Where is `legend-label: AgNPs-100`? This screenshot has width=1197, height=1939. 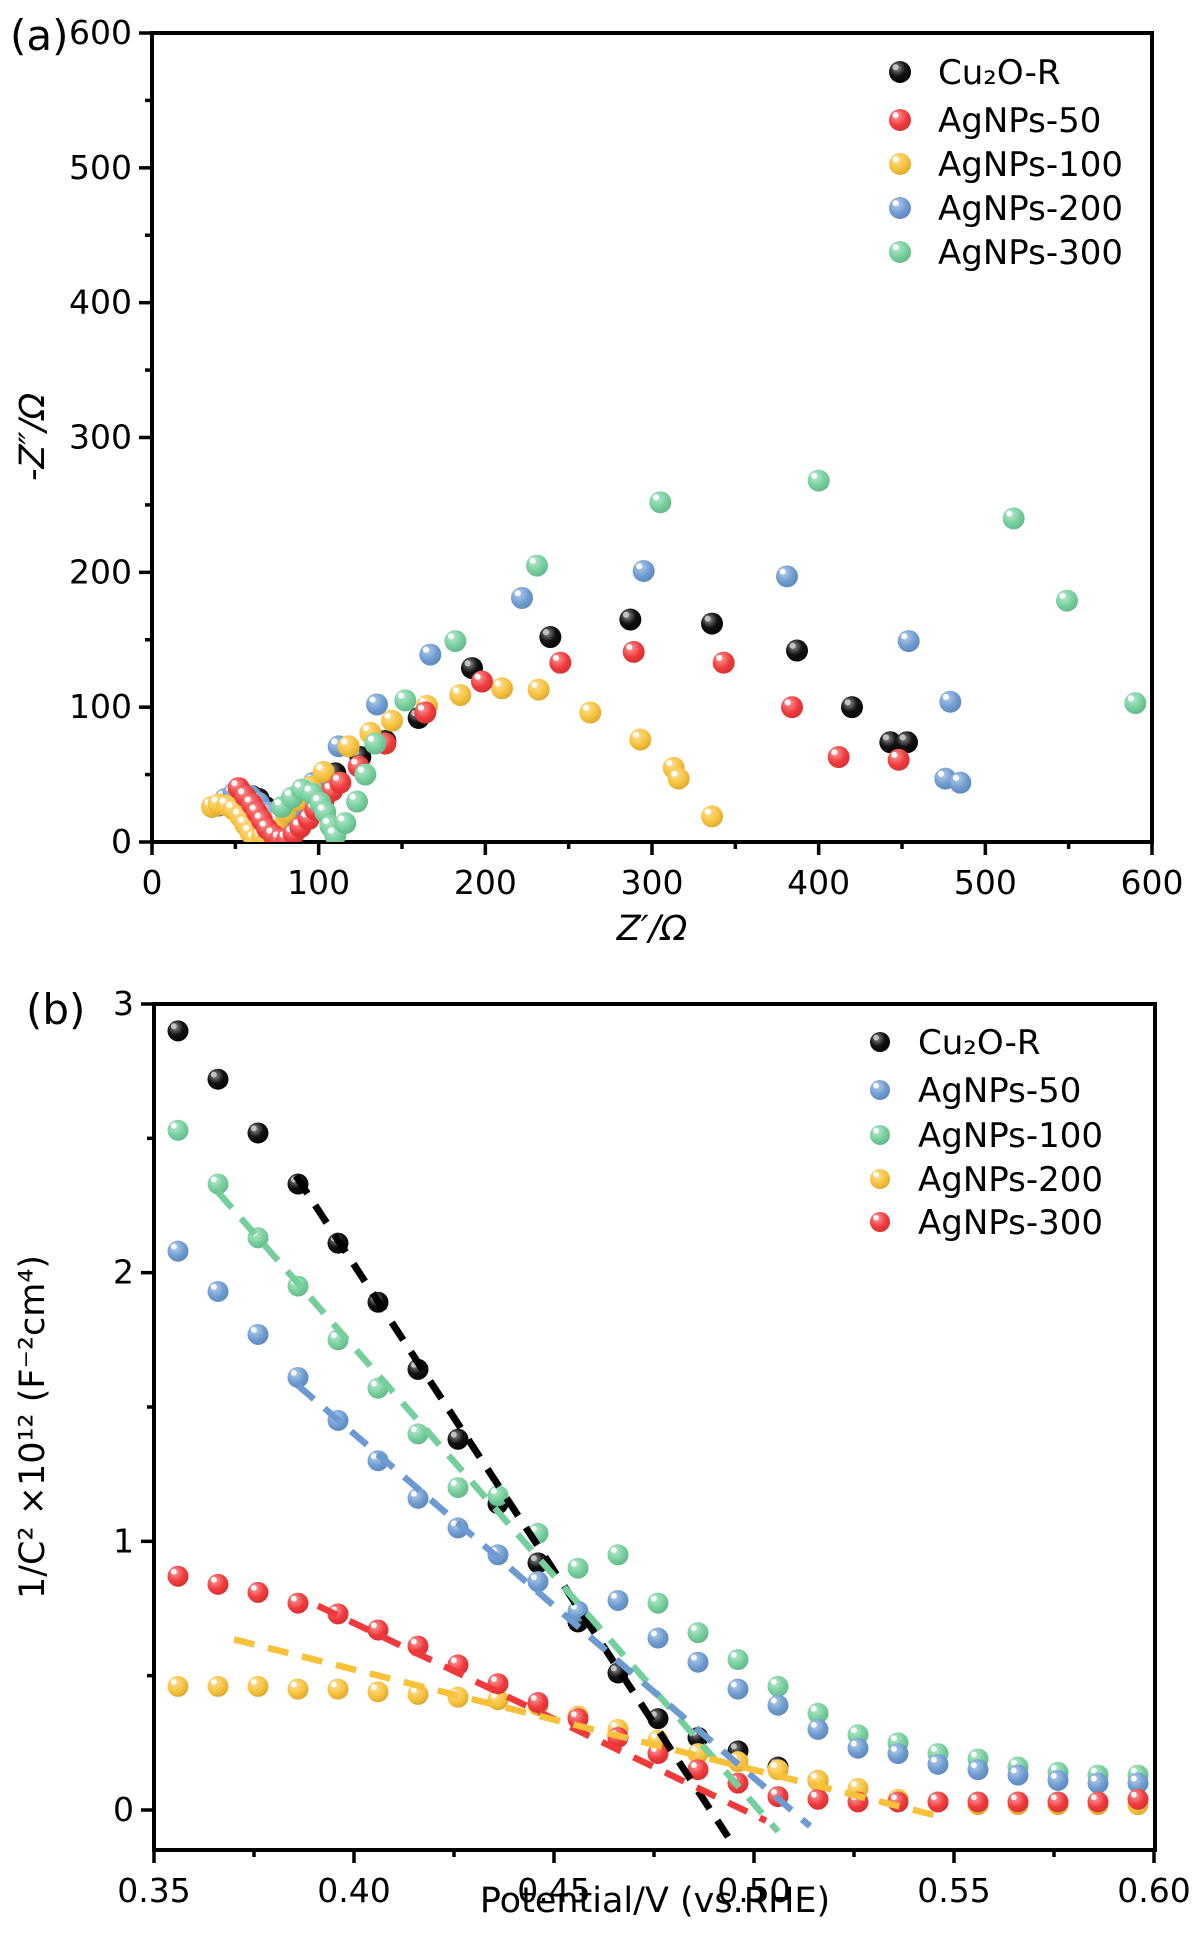 legend-label: AgNPs-100 is located at coordinates (1010, 1136).